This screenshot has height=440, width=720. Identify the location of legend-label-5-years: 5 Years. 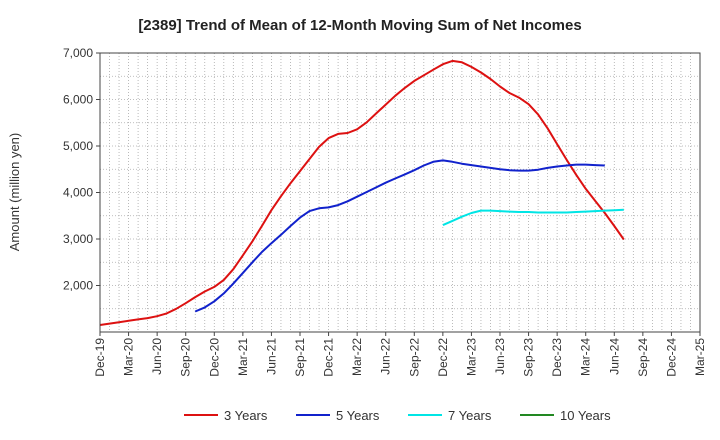
(358, 415).